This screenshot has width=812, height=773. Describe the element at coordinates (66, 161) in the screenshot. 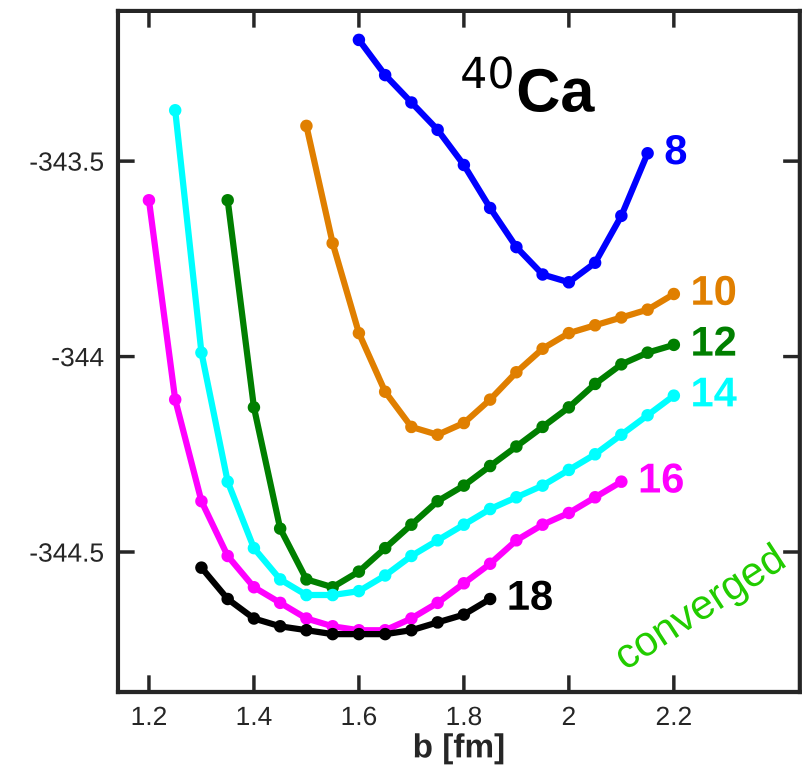

I see `y-tick-label: -343.5` at that location.